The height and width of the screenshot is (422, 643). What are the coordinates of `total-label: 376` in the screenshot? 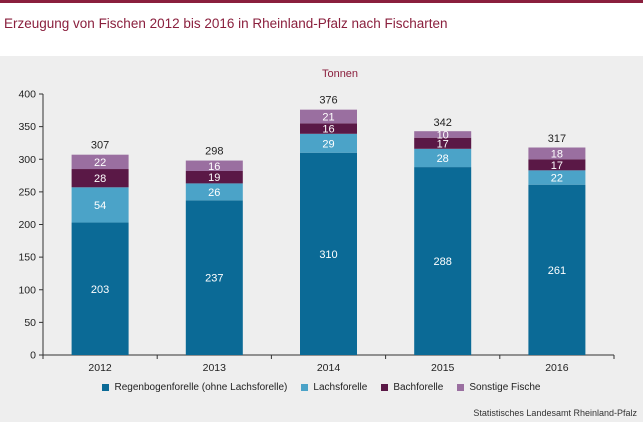 It's located at (328, 101).